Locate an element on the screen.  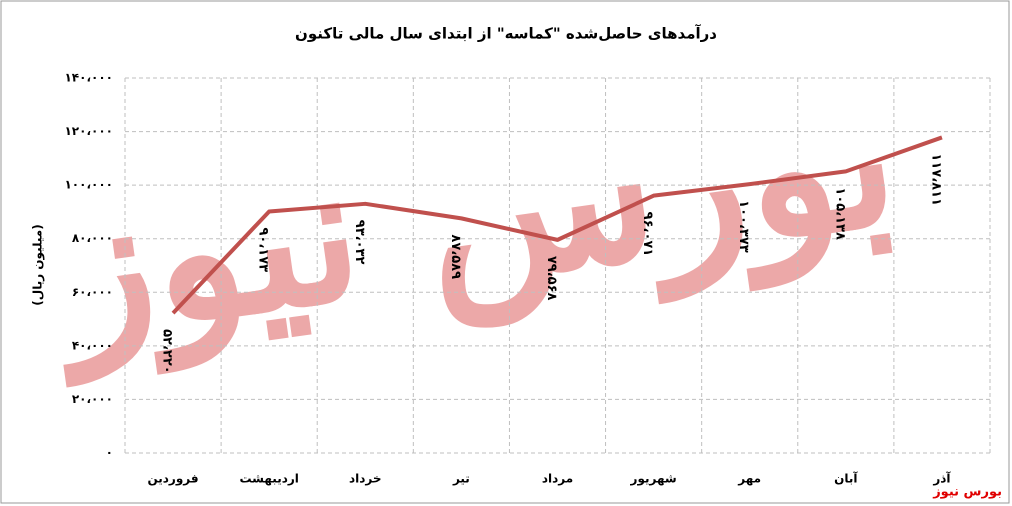
x-tick-label: آذر is located at coordinates (941, 478).